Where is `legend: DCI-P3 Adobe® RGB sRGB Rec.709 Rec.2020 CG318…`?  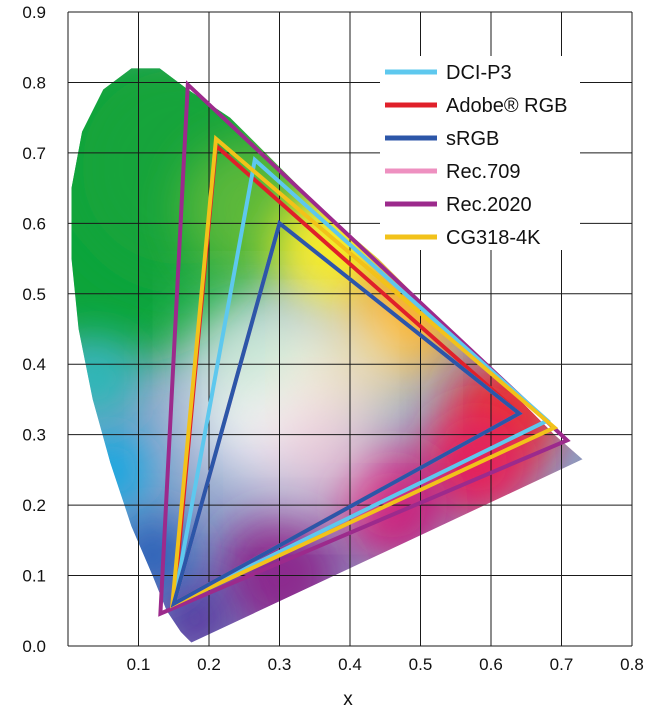
legend: DCI-P3 Adobe® RGB sRGB Rec.709 Rec.2020 CG318… is located at coordinates (480, 153).